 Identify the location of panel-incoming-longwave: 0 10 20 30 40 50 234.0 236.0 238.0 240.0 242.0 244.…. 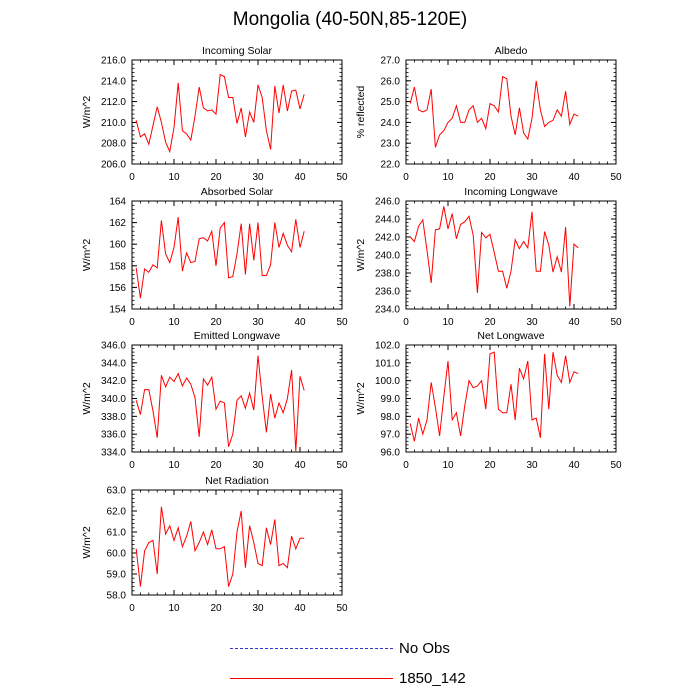
(488, 257).